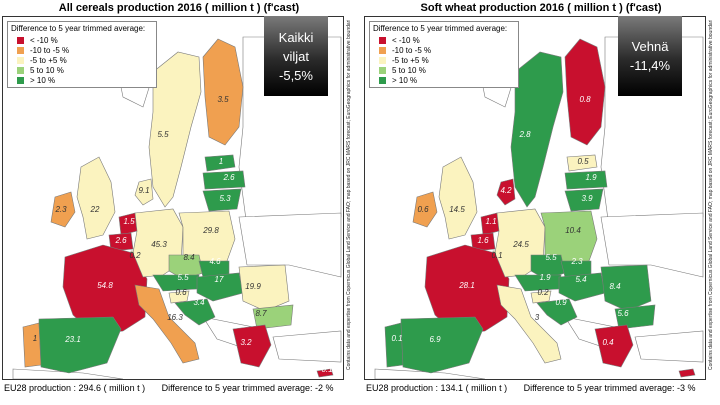  What do you see at coordinates (608, 342) in the screenshot?
I see `value-label-gr: 0.4` at bounding box center [608, 342].